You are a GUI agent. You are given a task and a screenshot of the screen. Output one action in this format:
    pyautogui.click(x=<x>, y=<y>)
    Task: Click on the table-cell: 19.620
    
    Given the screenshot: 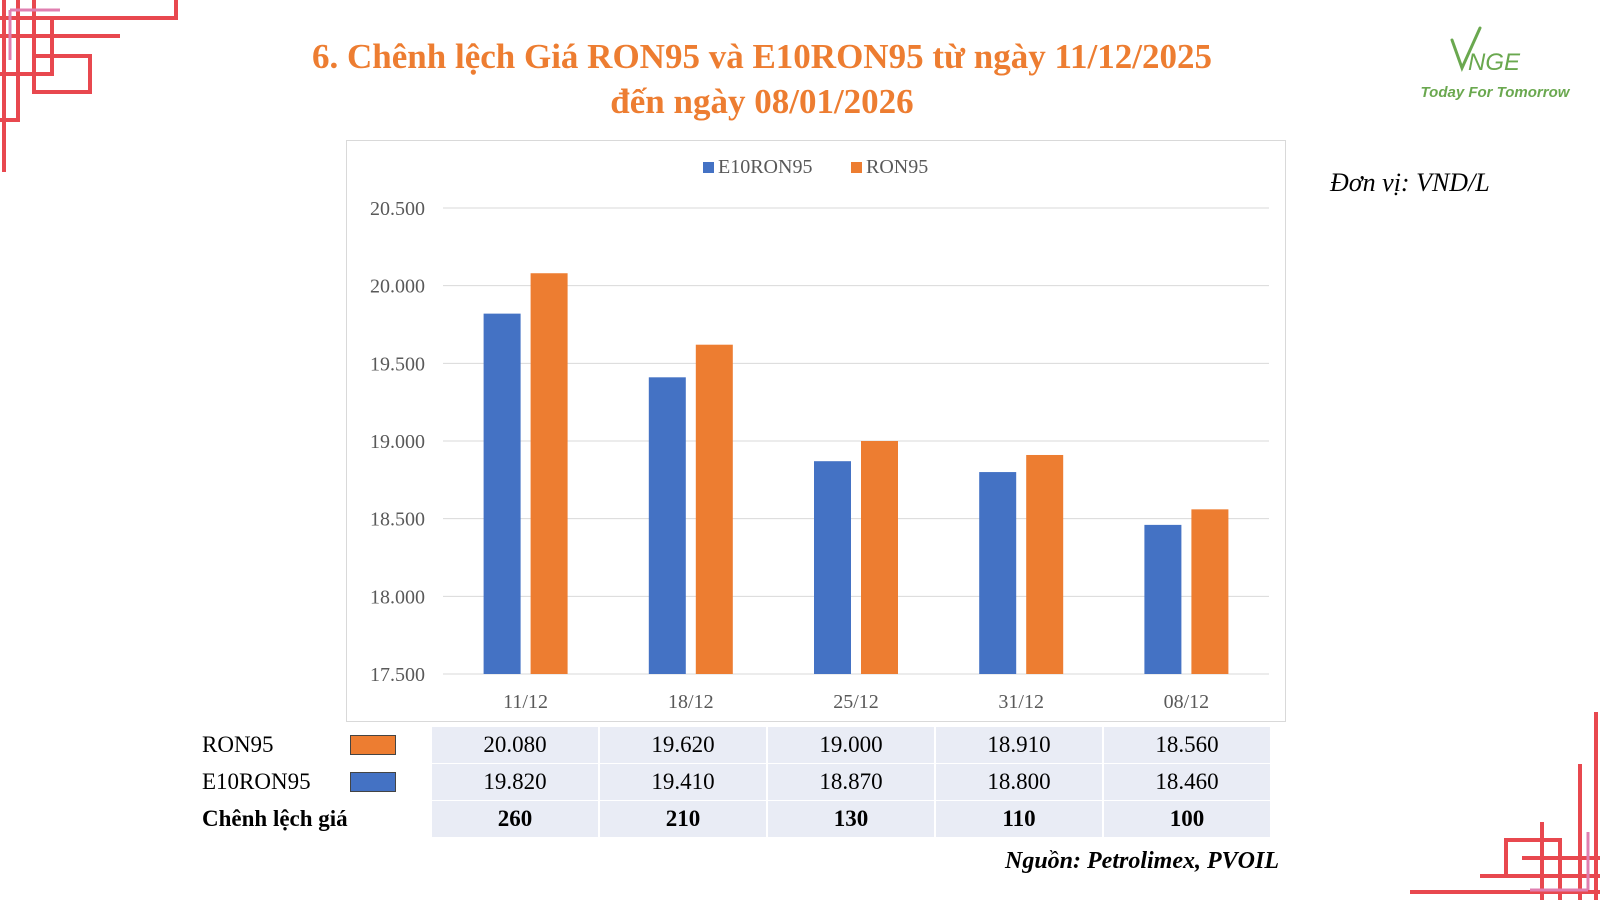 What is the action you would take?
    pyautogui.click(x=683, y=745)
    